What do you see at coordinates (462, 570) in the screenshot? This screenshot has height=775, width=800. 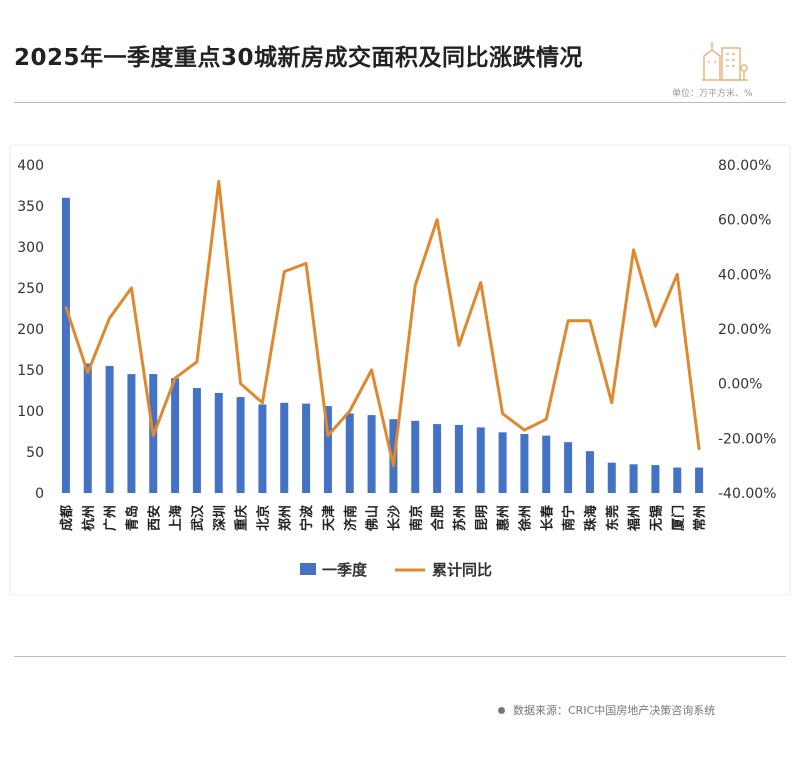 I see `legend-line-label: 累计同比` at bounding box center [462, 570].